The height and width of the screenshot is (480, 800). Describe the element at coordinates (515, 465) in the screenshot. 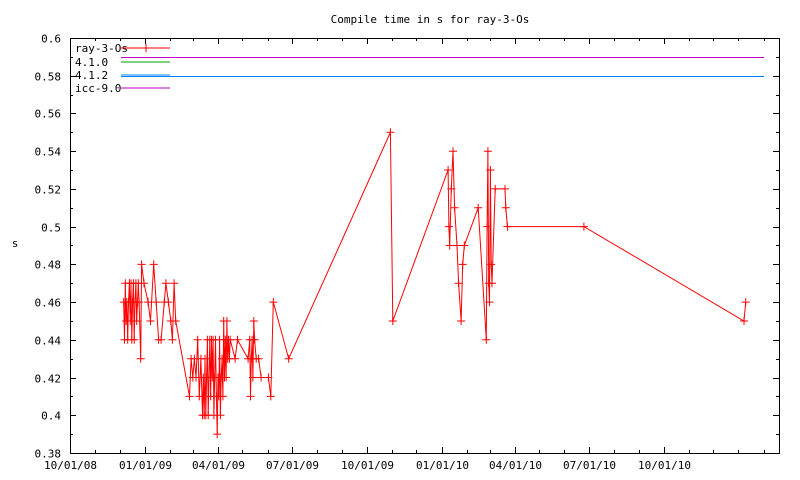

I see `x-tick-label: 04/01/10` at that location.